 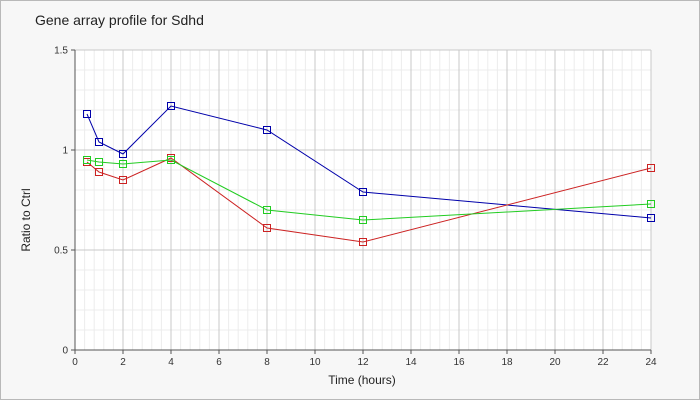 I want to click on x-tick-label: 20, so click(x=555, y=362).